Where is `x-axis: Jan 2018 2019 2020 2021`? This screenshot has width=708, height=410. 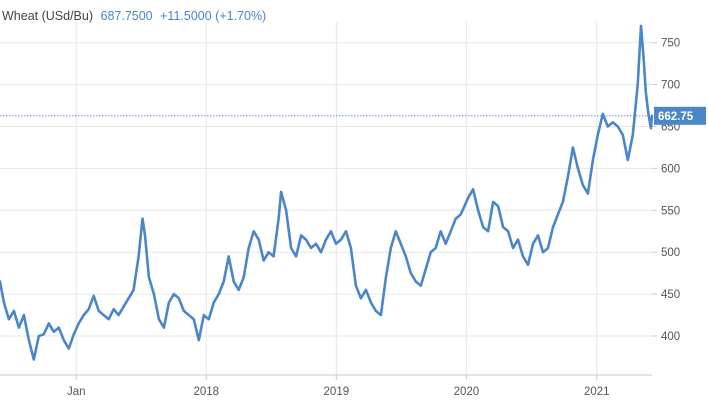 x-axis: Jan 2018 2019 2020 2021 is located at coordinates (338, 386).